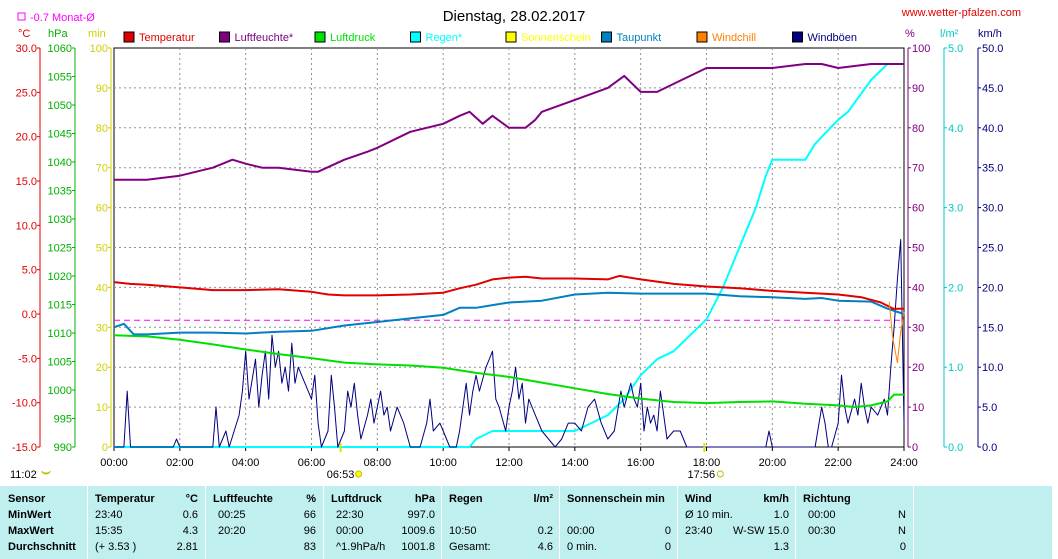  What do you see at coordinates (896, 332) in the screenshot?
I see `series-line-windchill` at bounding box center [896, 332].